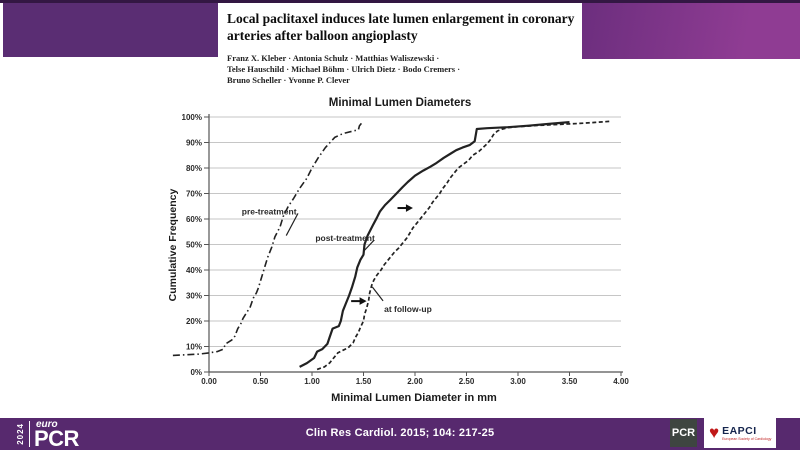  What do you see at coordinates (400, 103) in the screenshot?
I see `chart-title: Minimal Lumen Diameters` at bounding box center [400, 103].